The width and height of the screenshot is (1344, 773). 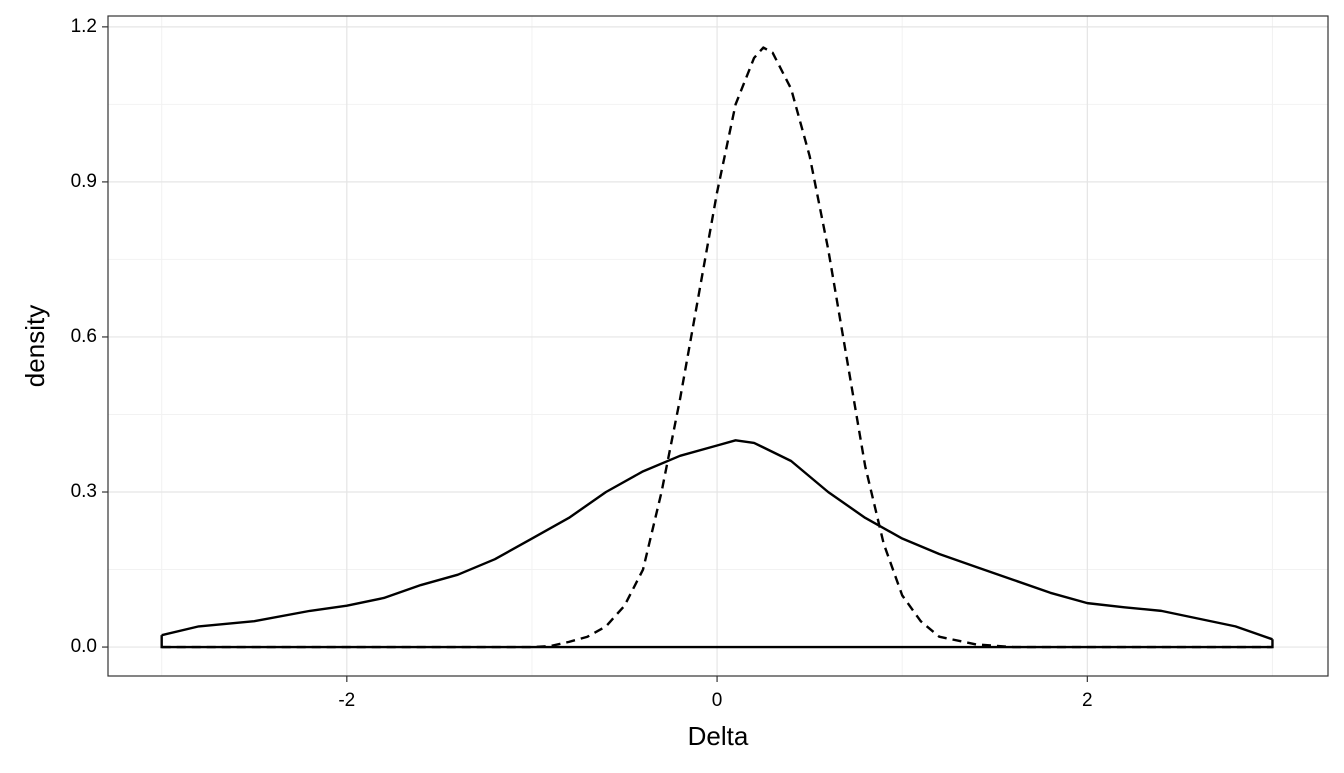 What do you see at coordinates (35, 346) in the screenshot?
I see `y-axis-title: density` at bounding box center [35, 346].